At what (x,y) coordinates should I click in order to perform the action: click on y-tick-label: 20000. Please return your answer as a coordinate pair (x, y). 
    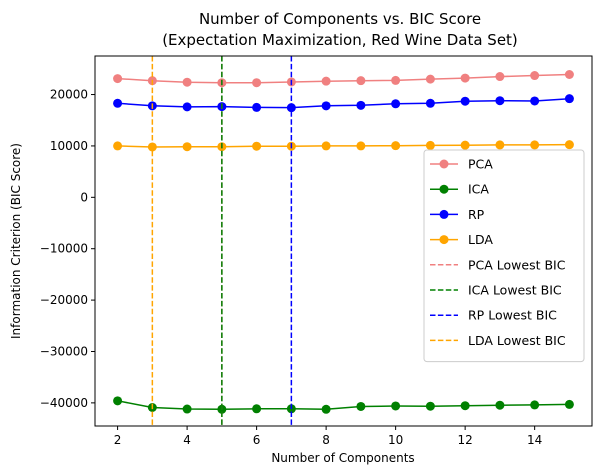
    Looking at the image, I should click on (69, 95).